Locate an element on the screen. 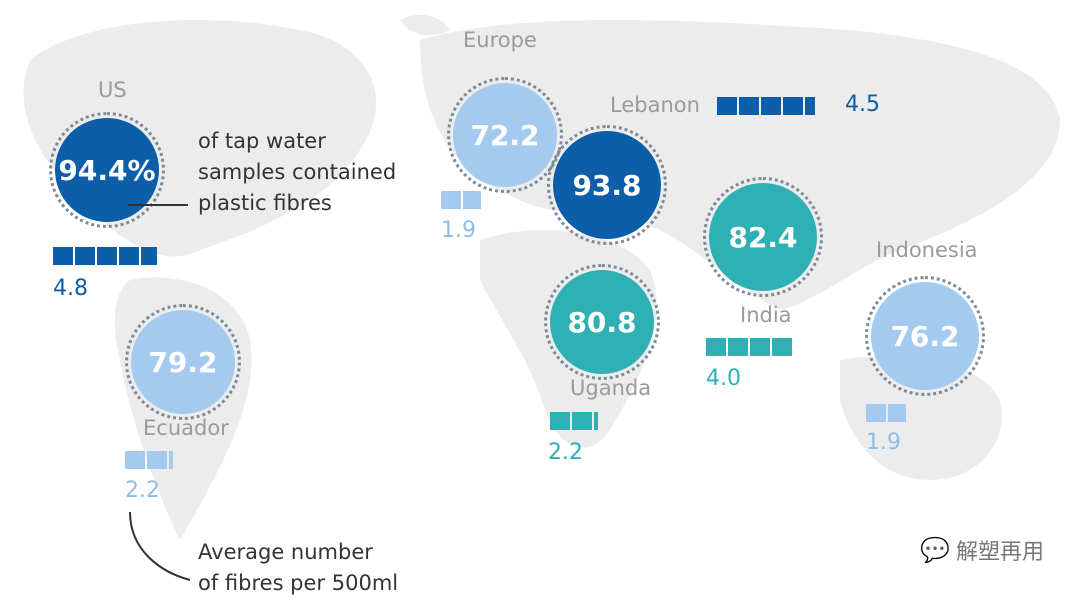 The width and height of the screenshot is (1080, 600). fibres-value: 4.5 is located at coordinates (862, 104).